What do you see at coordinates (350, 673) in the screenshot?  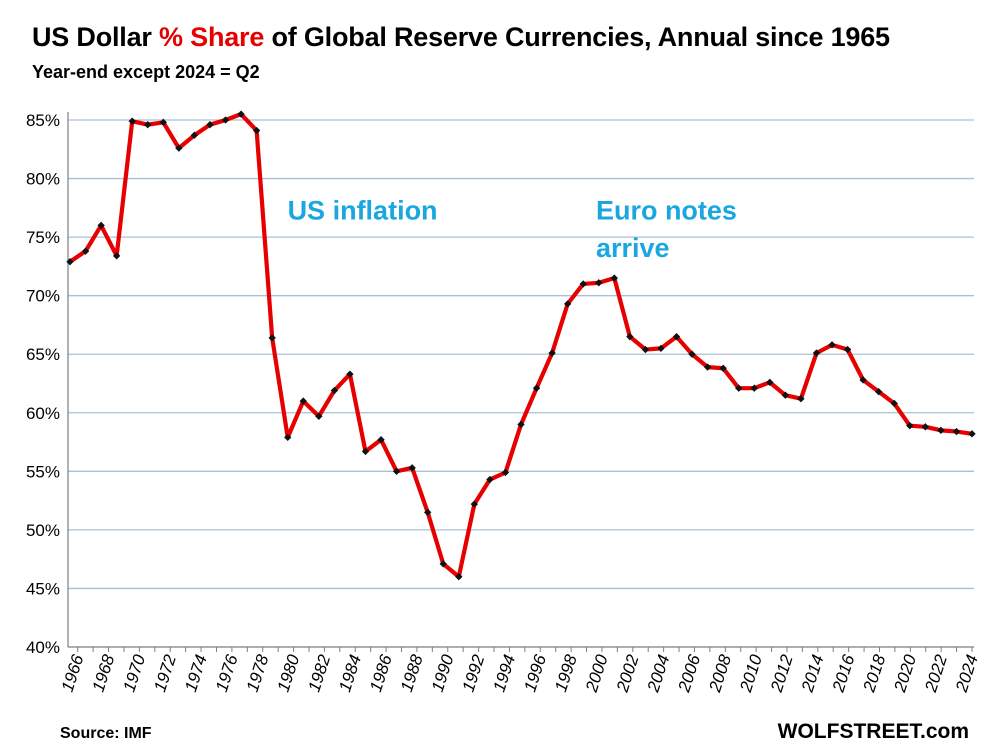 I see `x-tick-label: 1984` at bounding box center [350, 673].